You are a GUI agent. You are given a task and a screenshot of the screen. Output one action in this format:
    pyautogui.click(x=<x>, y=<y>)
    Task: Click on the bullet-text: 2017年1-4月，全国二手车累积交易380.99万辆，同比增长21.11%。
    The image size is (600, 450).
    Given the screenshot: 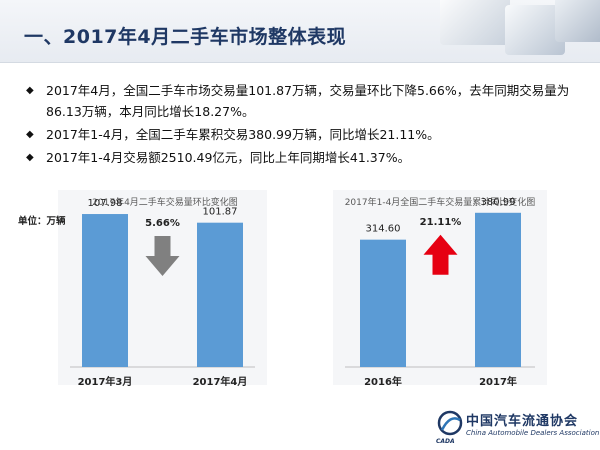 What is the action you would take?
    pyautogui.click(x=243, y=134)
    